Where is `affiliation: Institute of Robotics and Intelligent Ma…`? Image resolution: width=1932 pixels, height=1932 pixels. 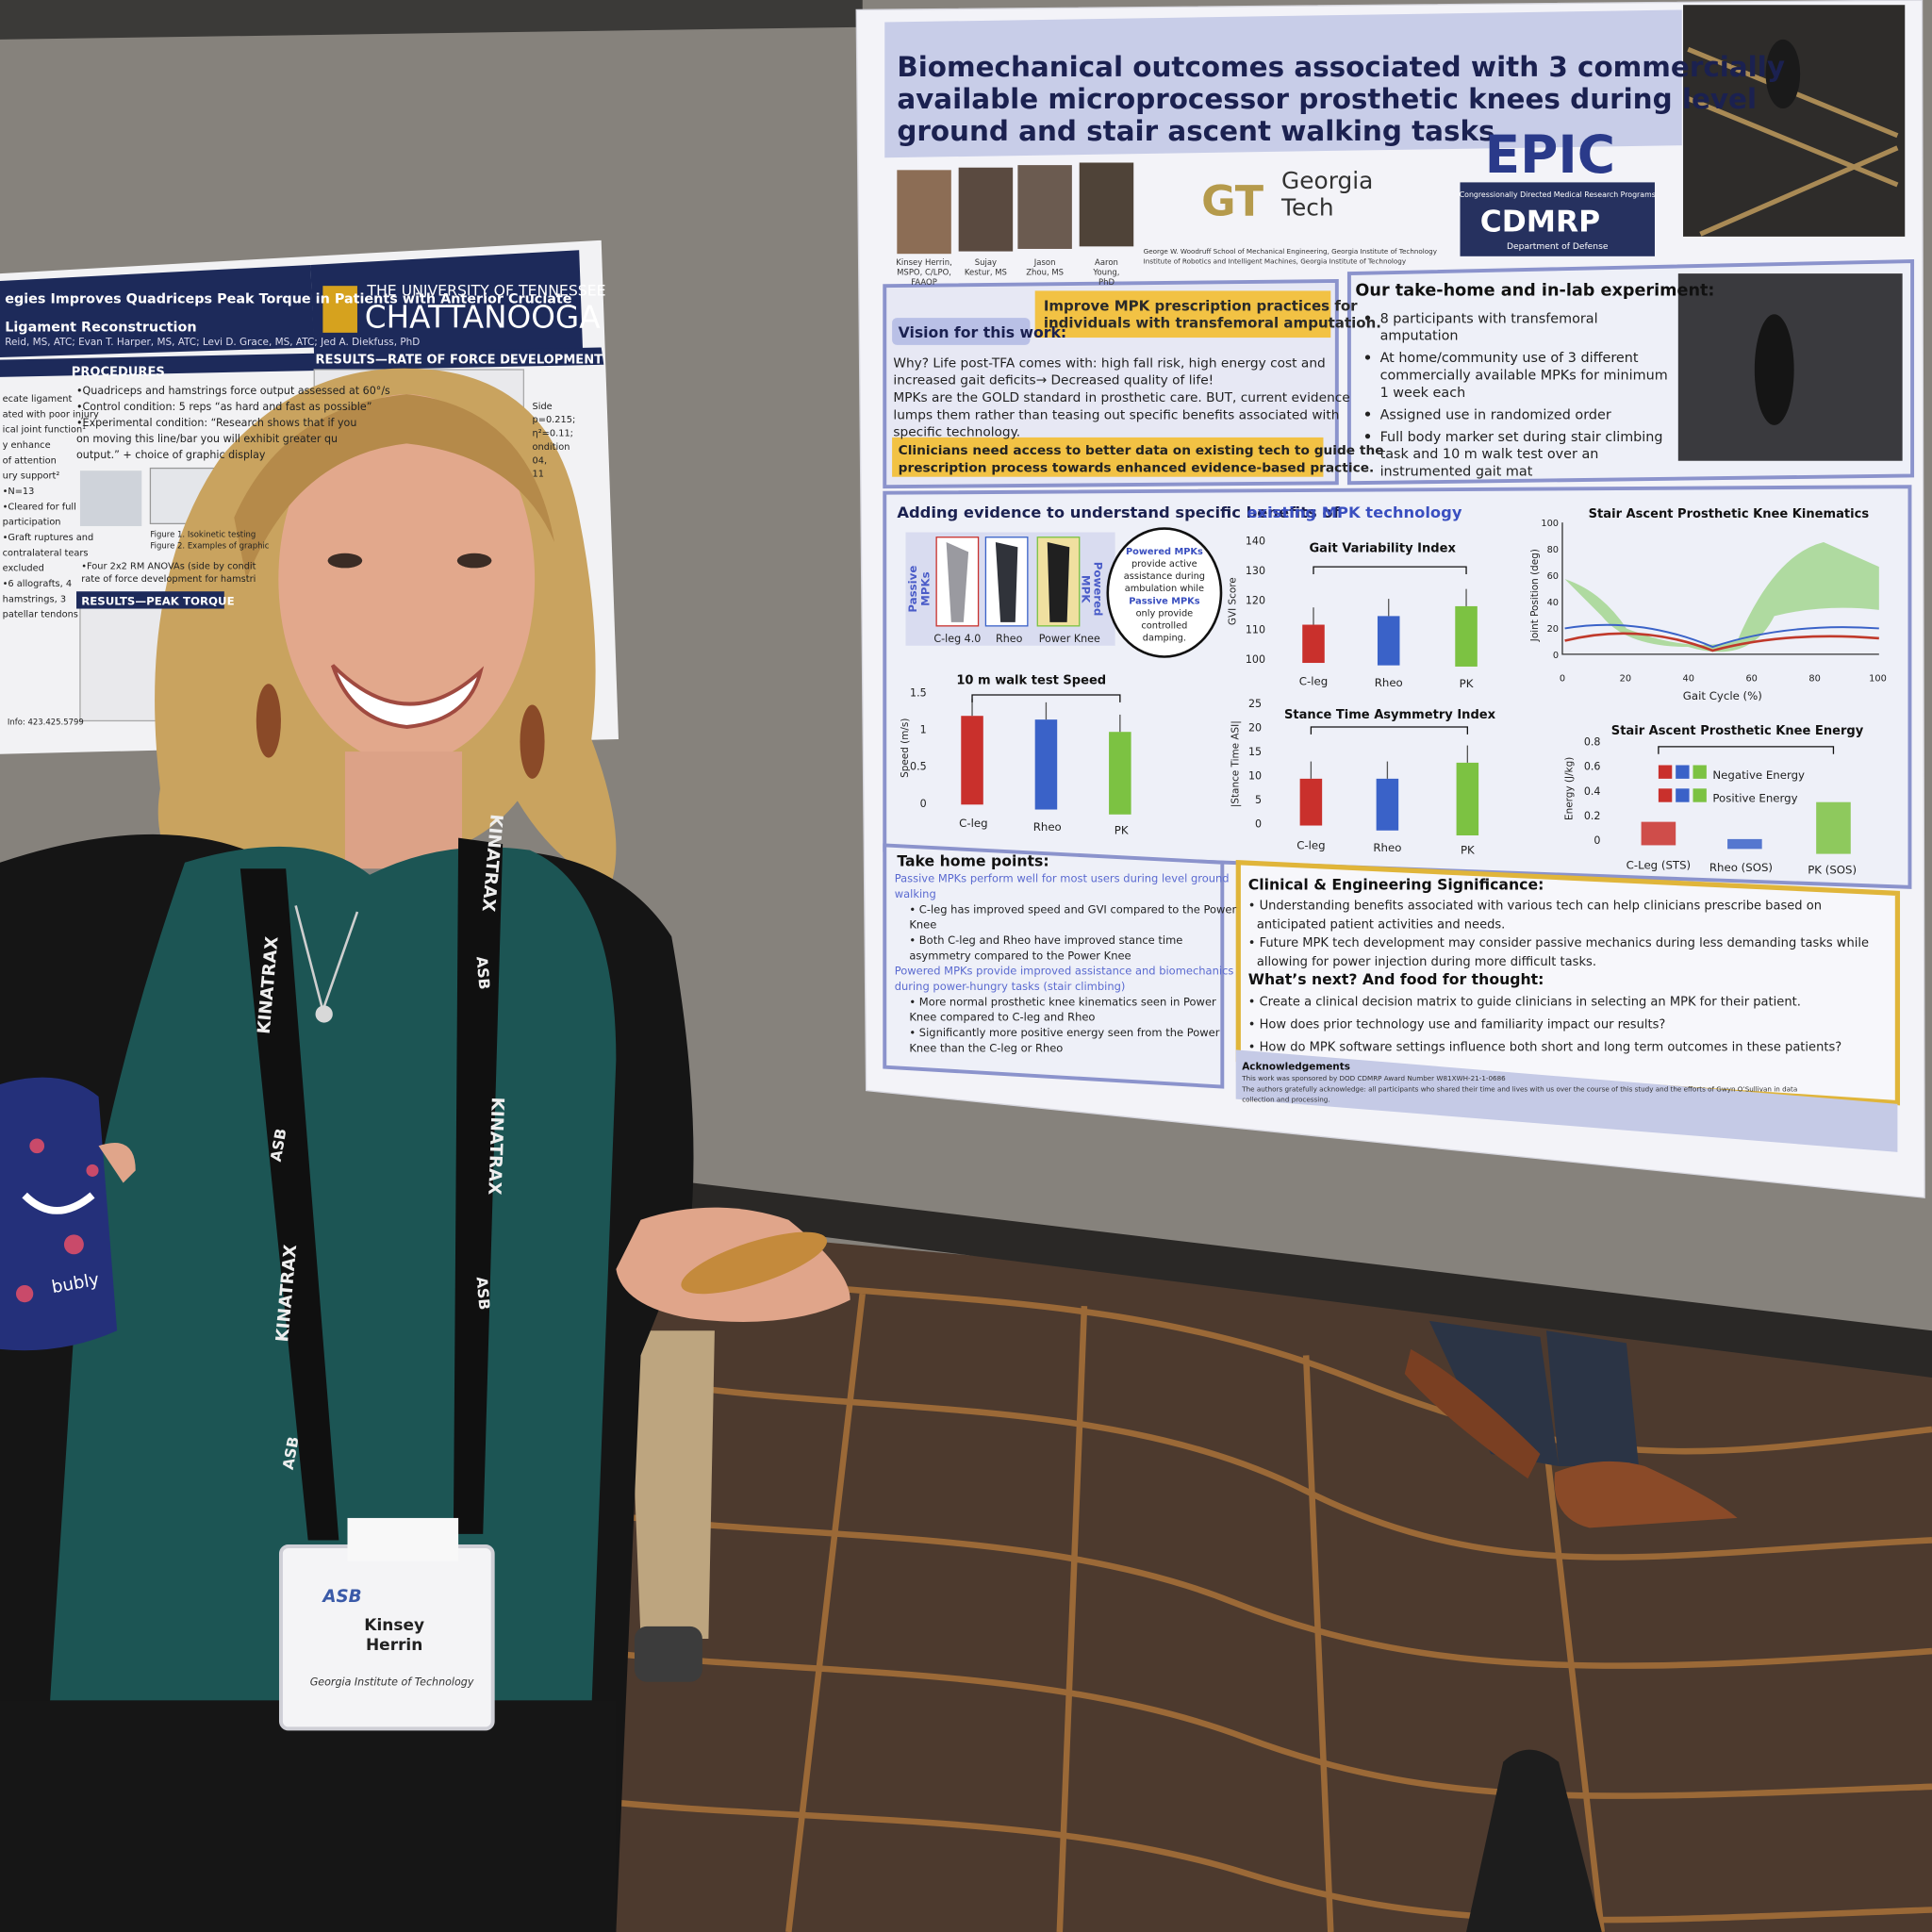 affiliation: Institute of Robotics and Intelligent Ma… is located at coordinates (1275, 261).